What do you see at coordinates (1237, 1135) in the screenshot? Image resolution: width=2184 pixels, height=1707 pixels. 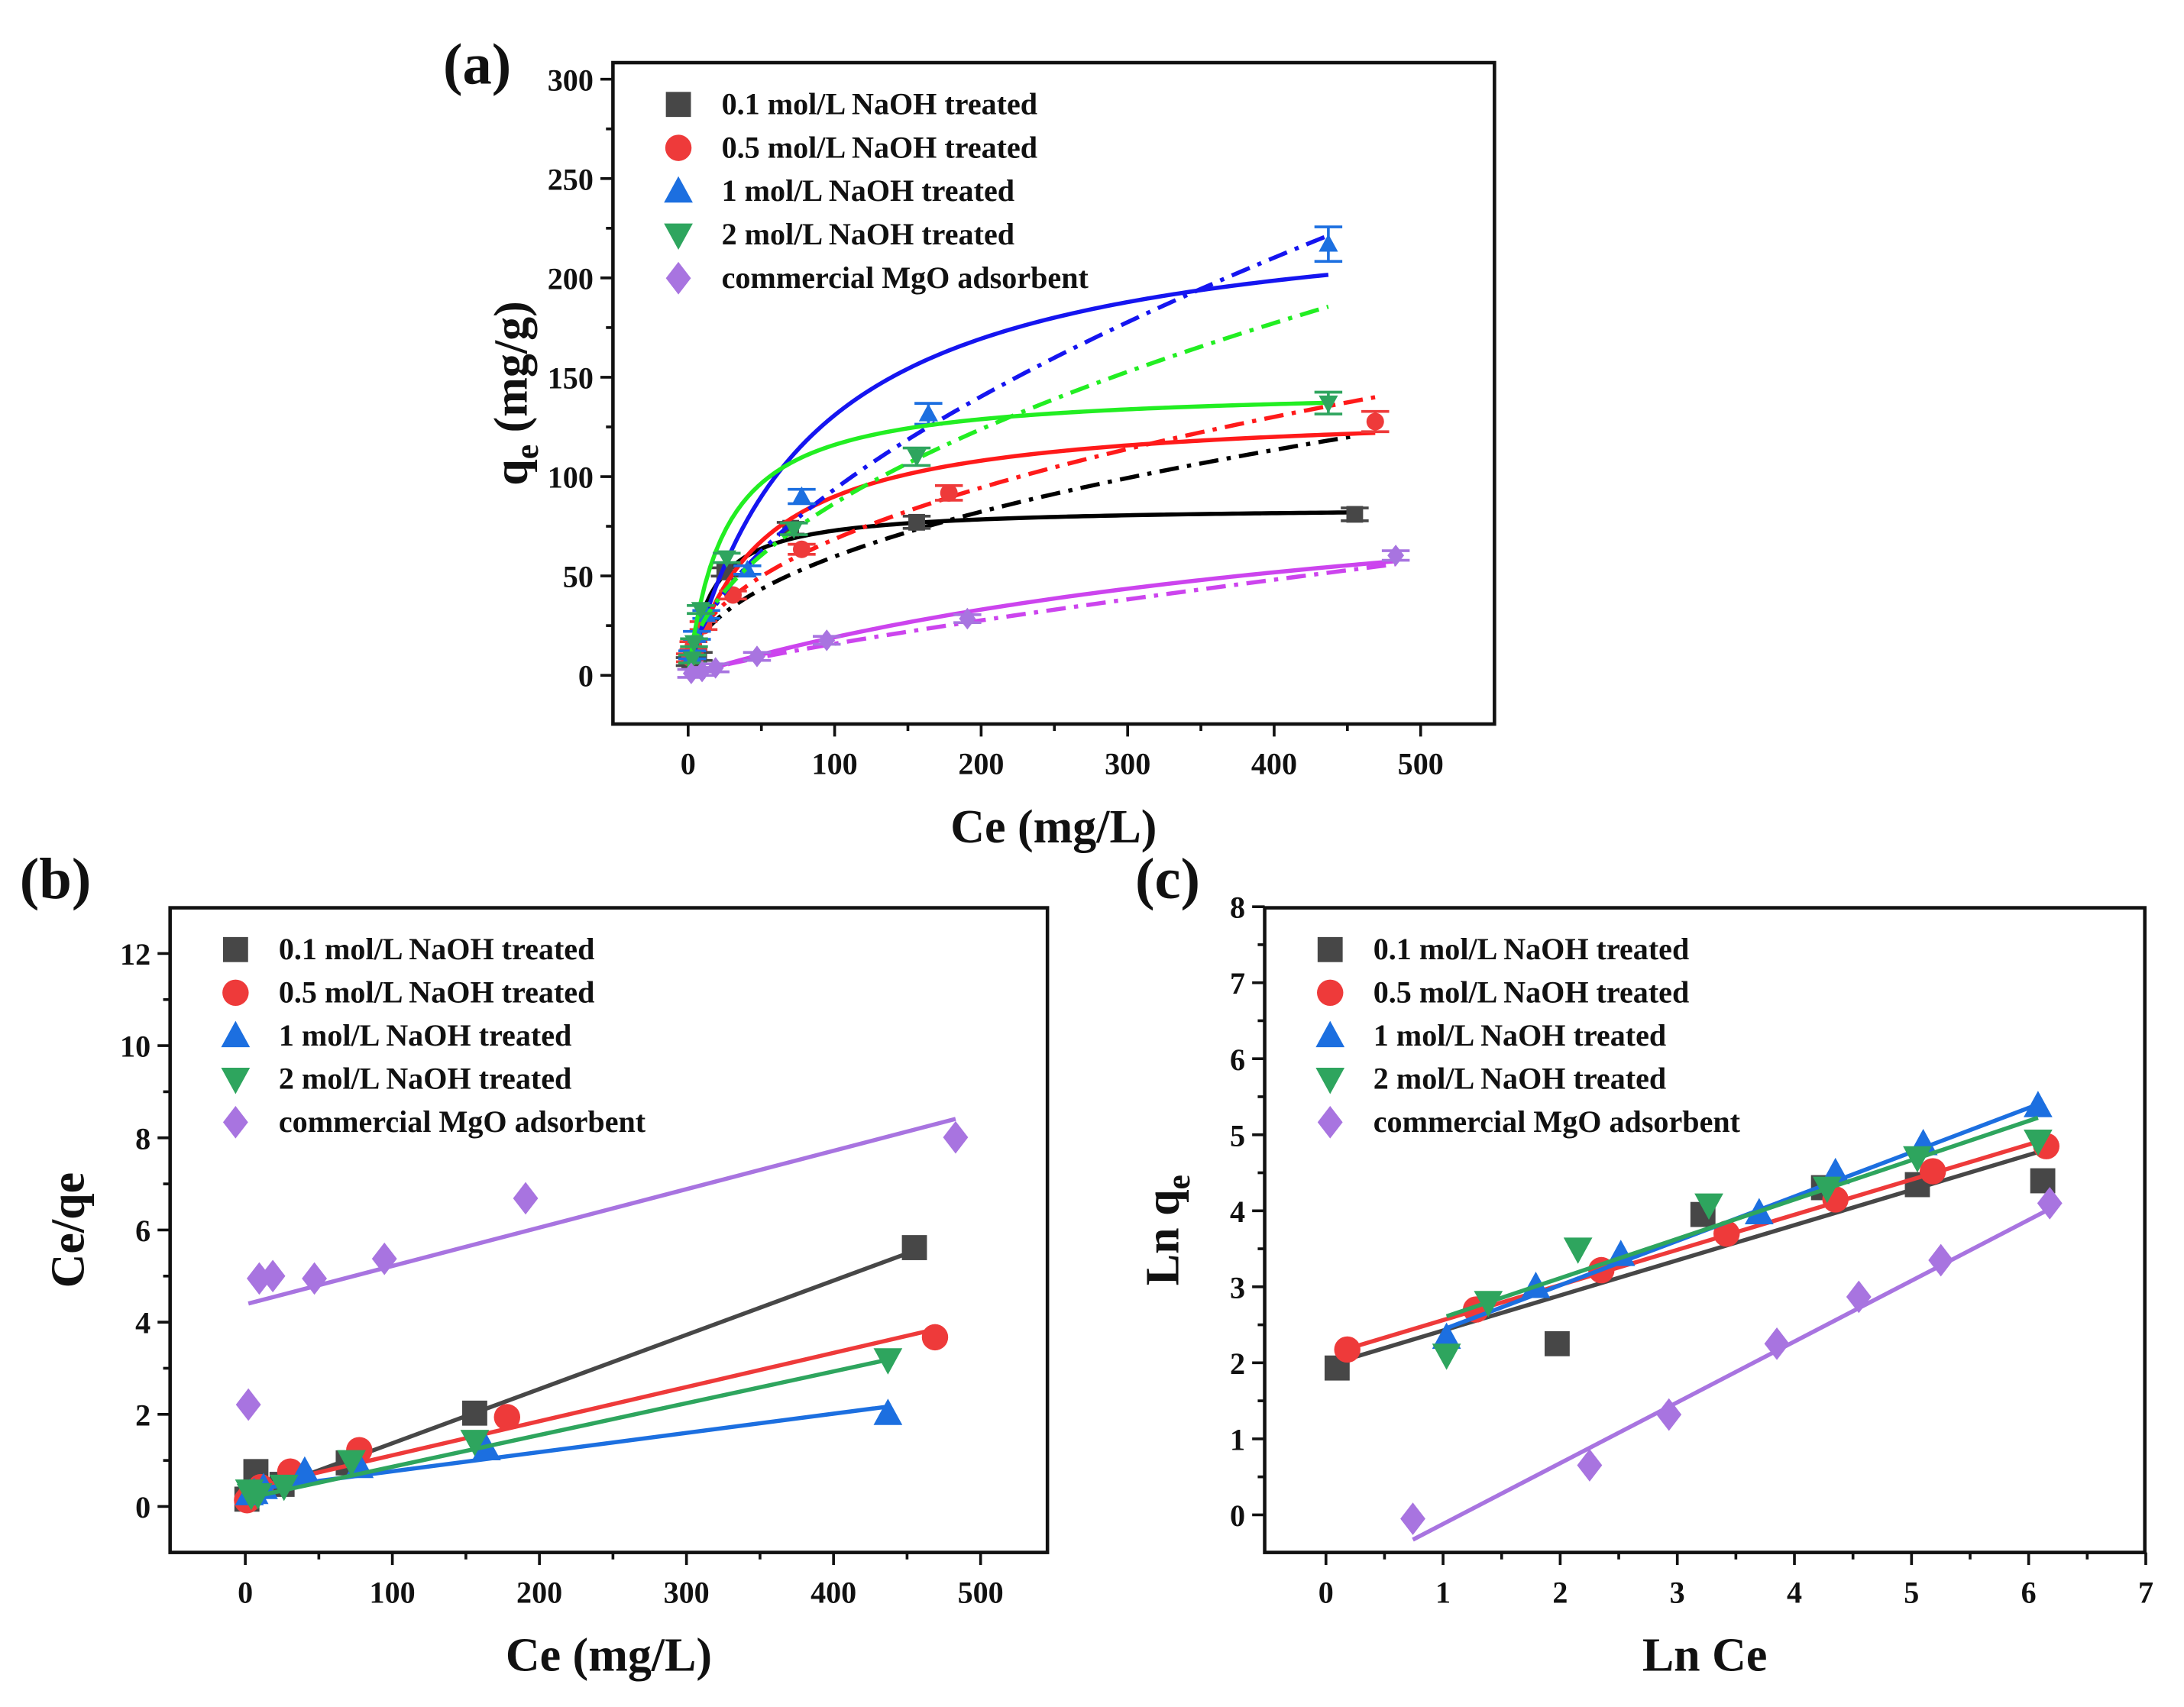 I see `y-tick-label: 5` at bounding box center [1237, 1135].